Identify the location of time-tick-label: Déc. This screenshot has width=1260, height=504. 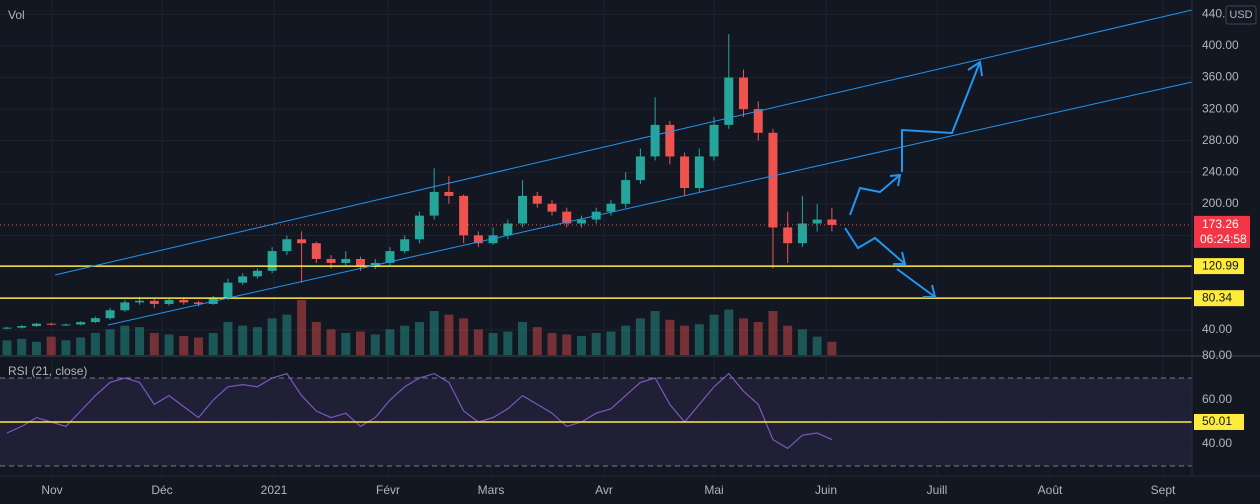
(161, 490).